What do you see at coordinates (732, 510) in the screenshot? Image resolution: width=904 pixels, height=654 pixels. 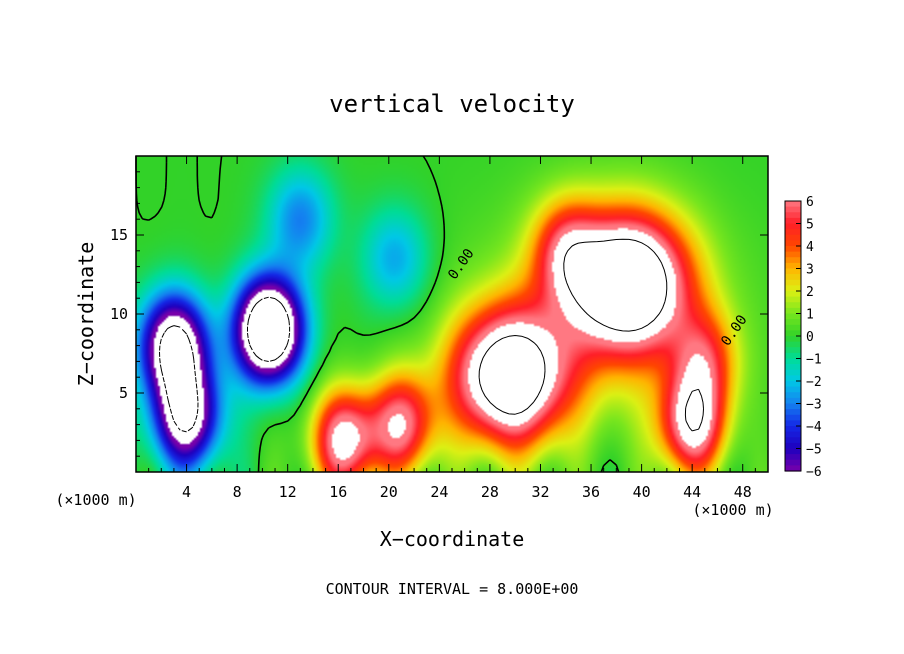 I see `x-unit-right: (×1000 m)` at bounding box center [732, 510].